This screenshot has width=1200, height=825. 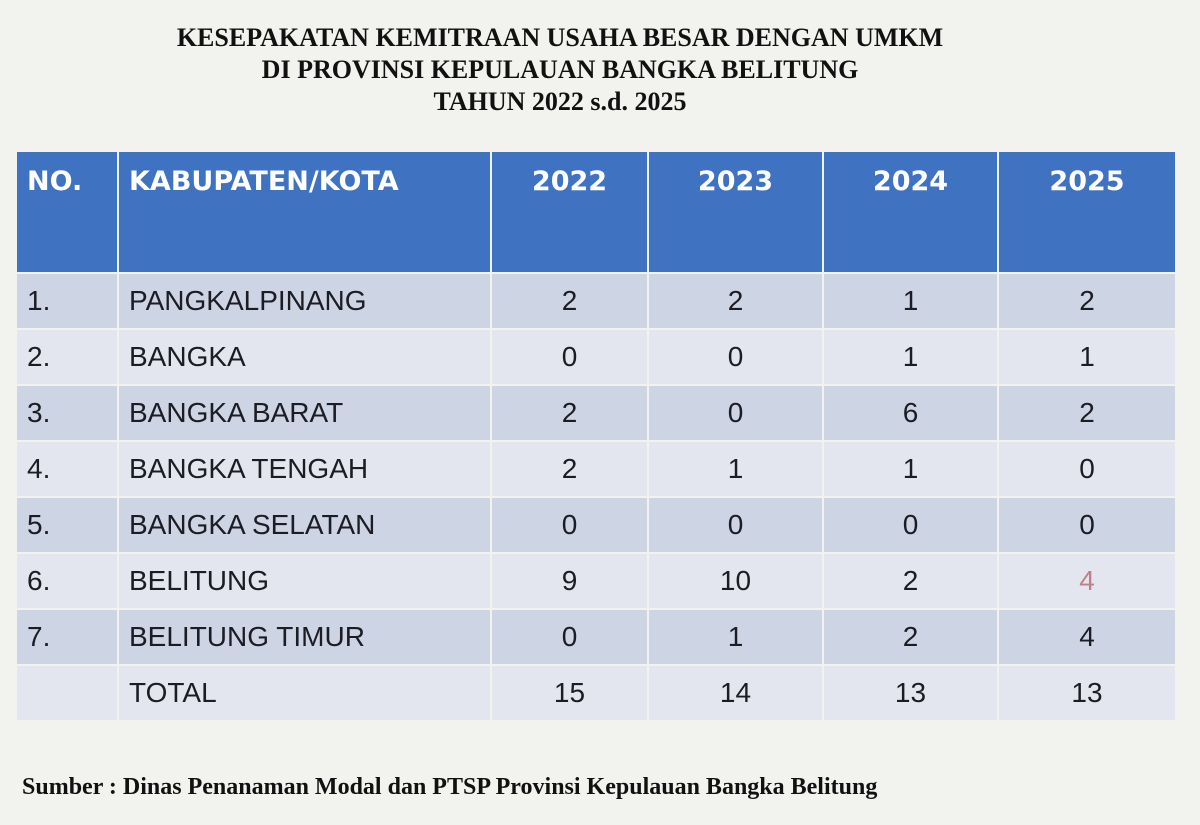 I want to click on cell-kabupaten: BANGKA SELATAN, so click(x=304, y=525).